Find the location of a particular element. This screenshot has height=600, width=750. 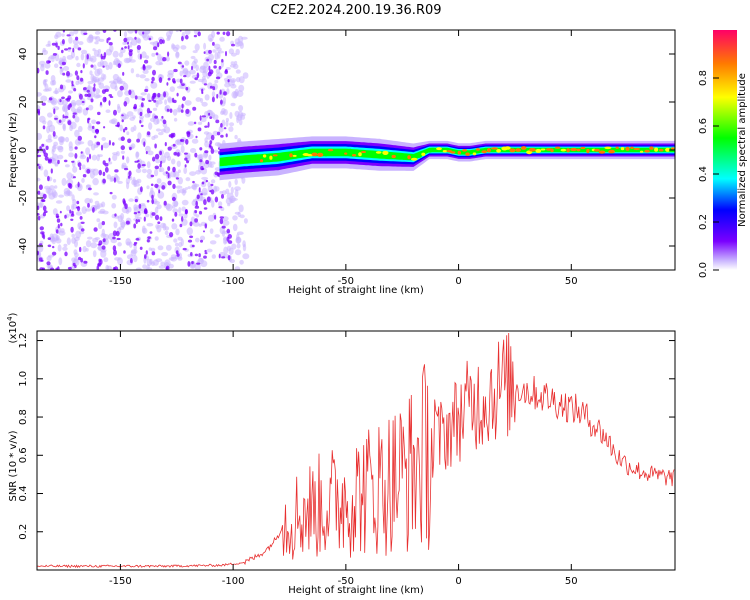

y-tick-label: 0.4 is located at coordinates (23, 494).